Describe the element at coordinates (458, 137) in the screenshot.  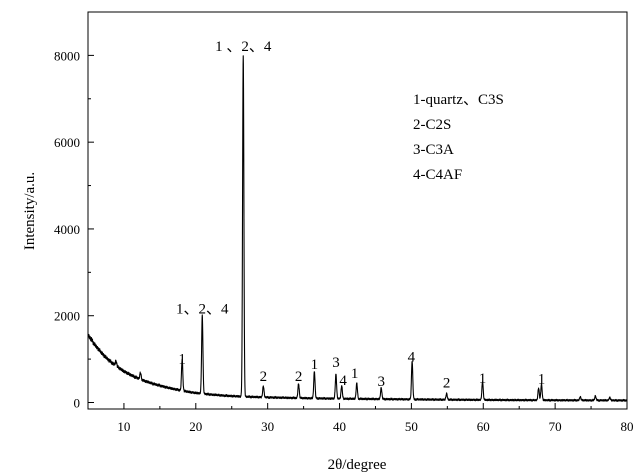
I see `legend: 1-quartz、C3S 2-C2S 3-C3A 4-C4AF` at that location.